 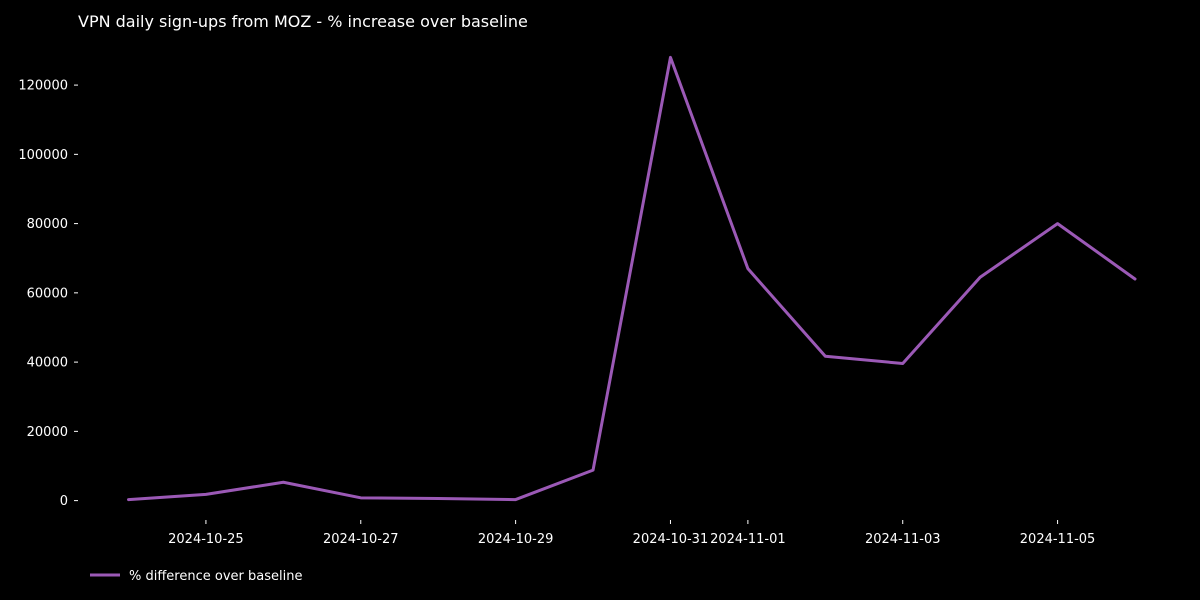 What do you see at coordinates (516, 539) in the screenshot?
I see `x-tick-label: 2024-10-29` at bounding box center [516, 539].